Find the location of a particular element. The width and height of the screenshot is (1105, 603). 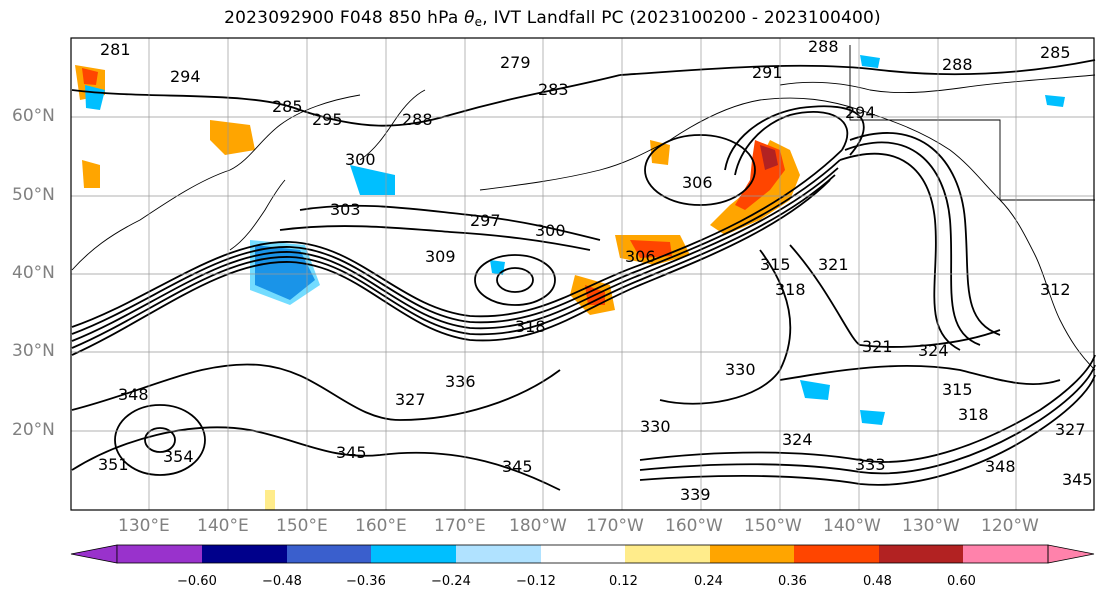

lon-label: 140°E is located at coordinates (223, 526).